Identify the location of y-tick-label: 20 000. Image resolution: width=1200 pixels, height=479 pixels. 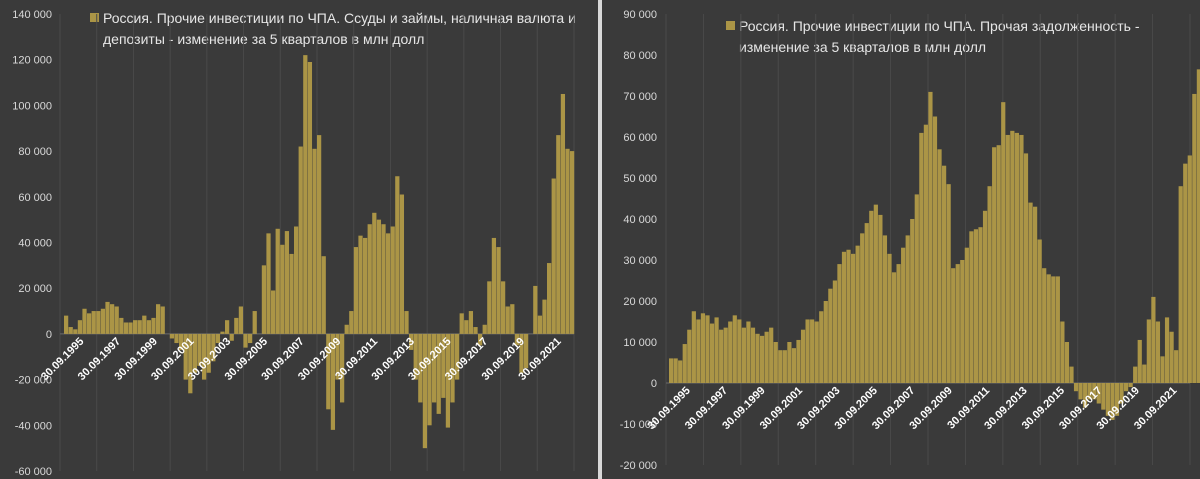
(35, 289).